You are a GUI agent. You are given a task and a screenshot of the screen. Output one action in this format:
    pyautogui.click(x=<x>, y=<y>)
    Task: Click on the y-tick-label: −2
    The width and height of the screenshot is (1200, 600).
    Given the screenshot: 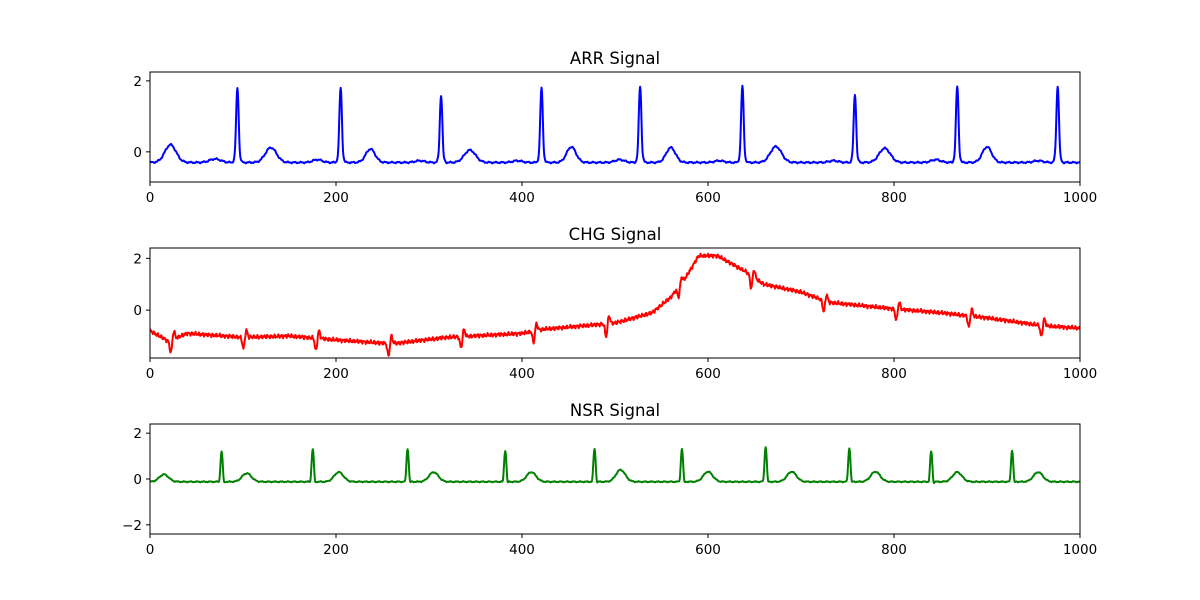 What is the action you would take?
    pyautogui.click(x=132, y=526)
    